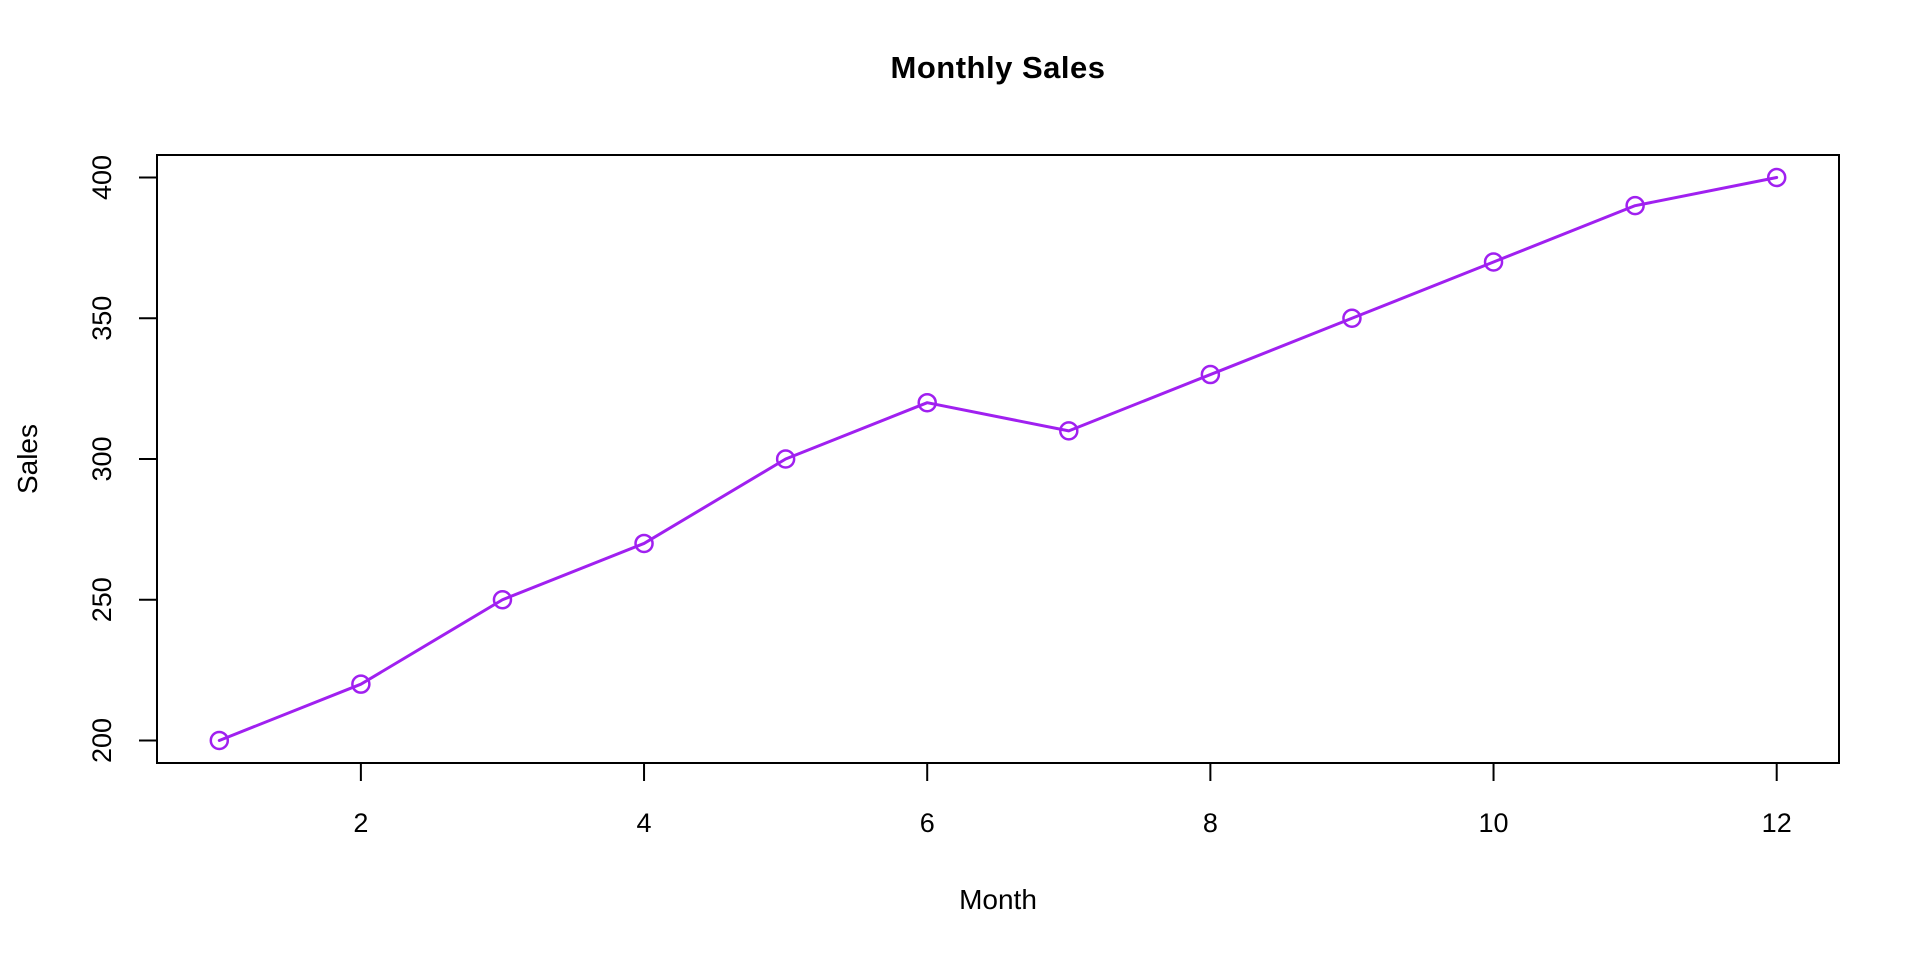 The height and width of the screenshot is (960, 1920). Describe the element at coordinates (1777, 823) in the screenshot. I see `x-tick-label: 12` at that location.